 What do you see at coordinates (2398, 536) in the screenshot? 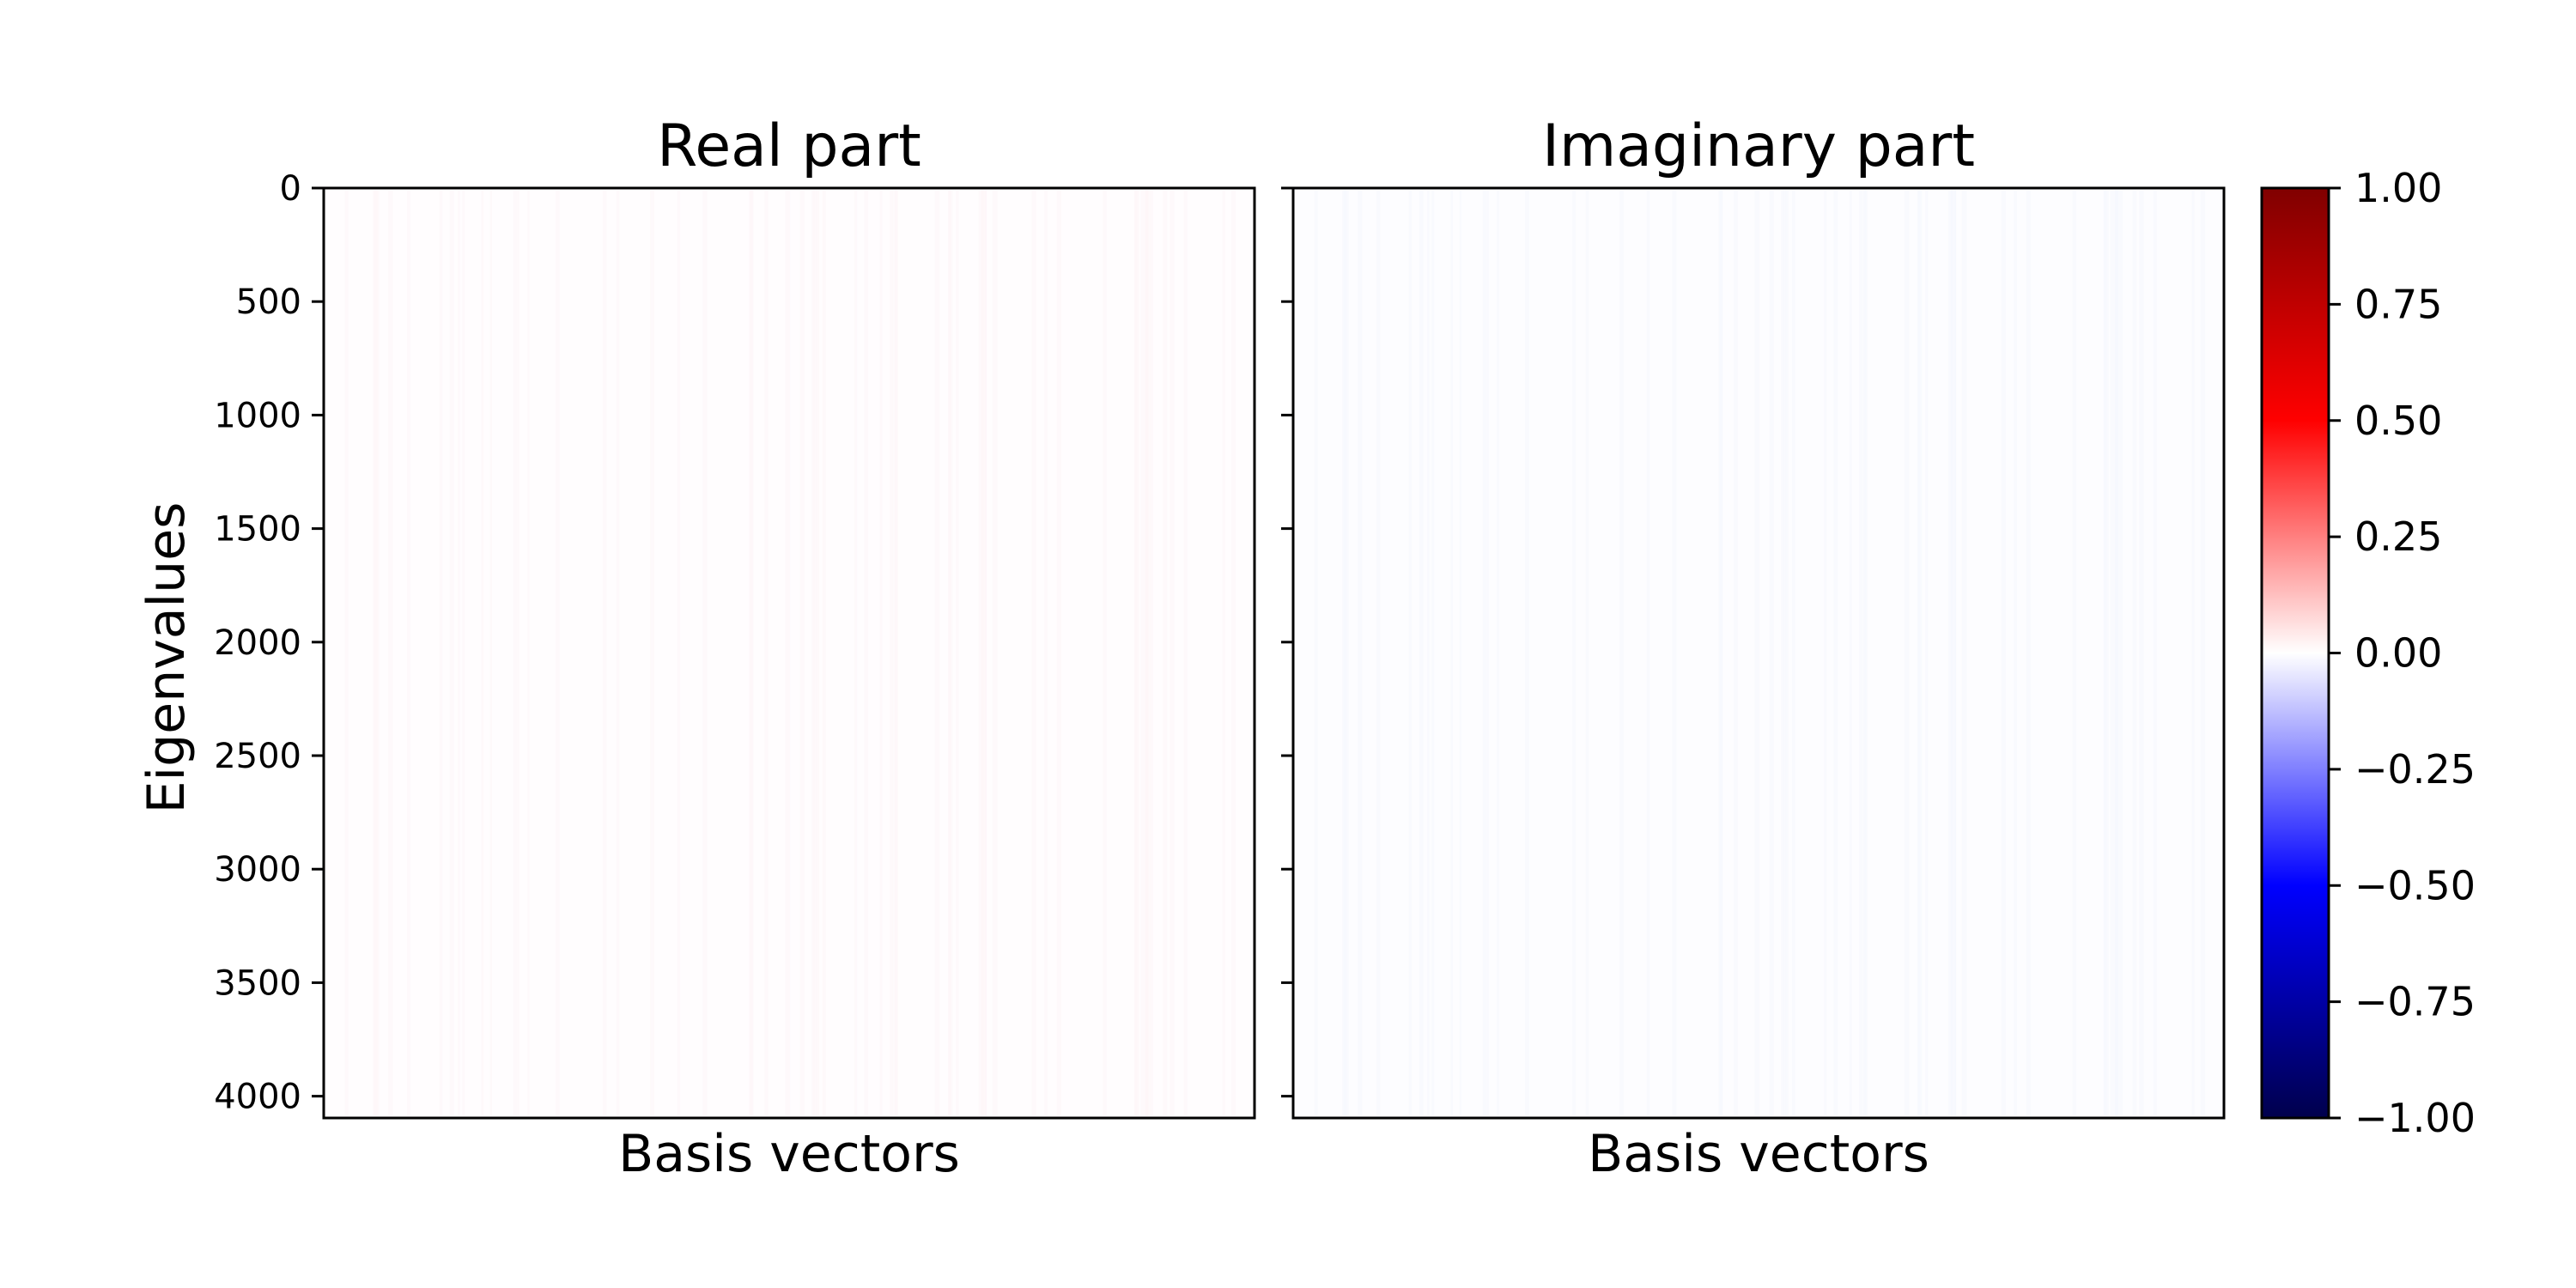
I see `colorbar-tick-label: 0.25` at bounding box center [2398, 536].